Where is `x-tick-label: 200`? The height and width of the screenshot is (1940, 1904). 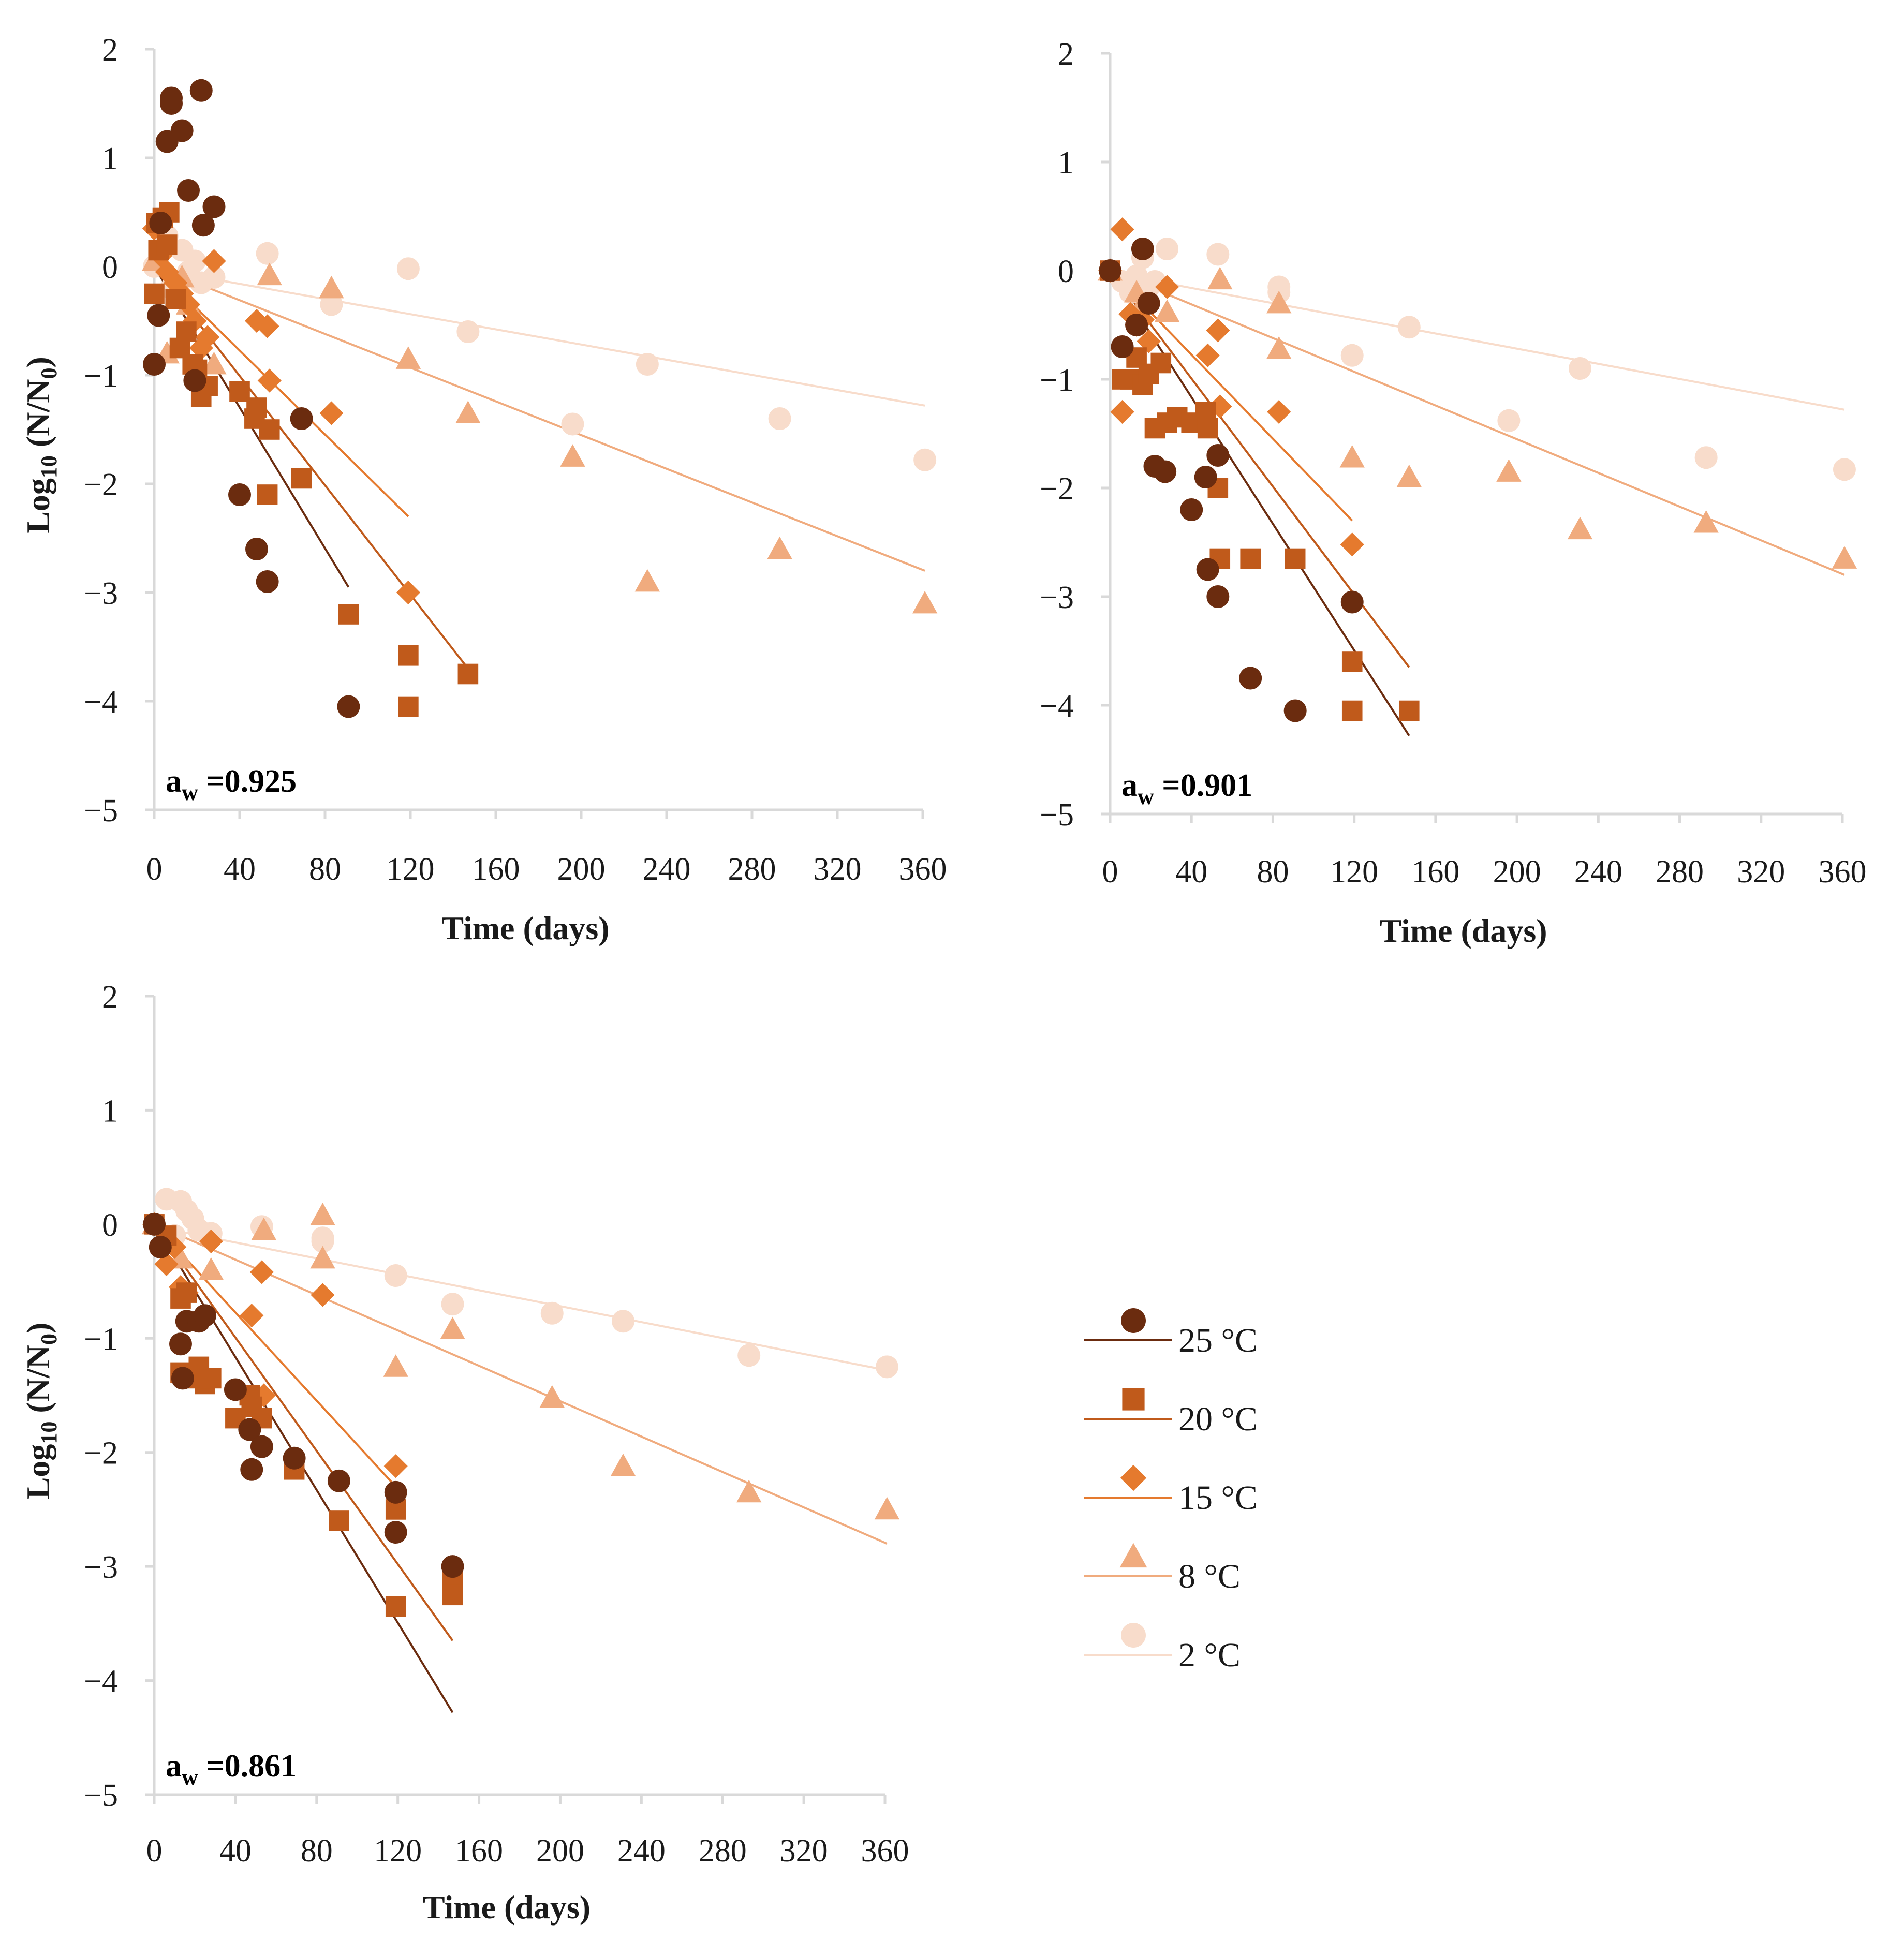
x-tick-label: 200 is located at coordinates (1517, 872).